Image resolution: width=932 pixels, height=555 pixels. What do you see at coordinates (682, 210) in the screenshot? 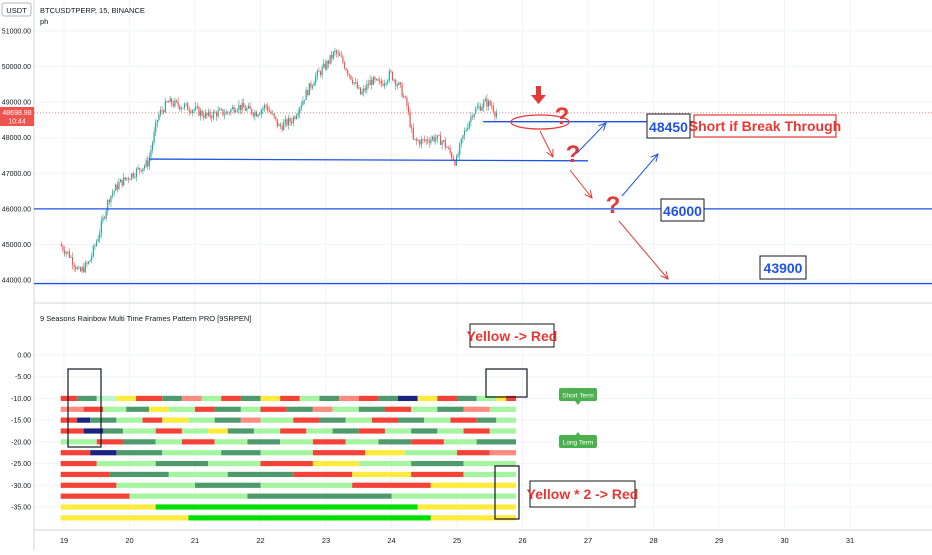
I see `level-46000-box` at bounding box center [682, 210].